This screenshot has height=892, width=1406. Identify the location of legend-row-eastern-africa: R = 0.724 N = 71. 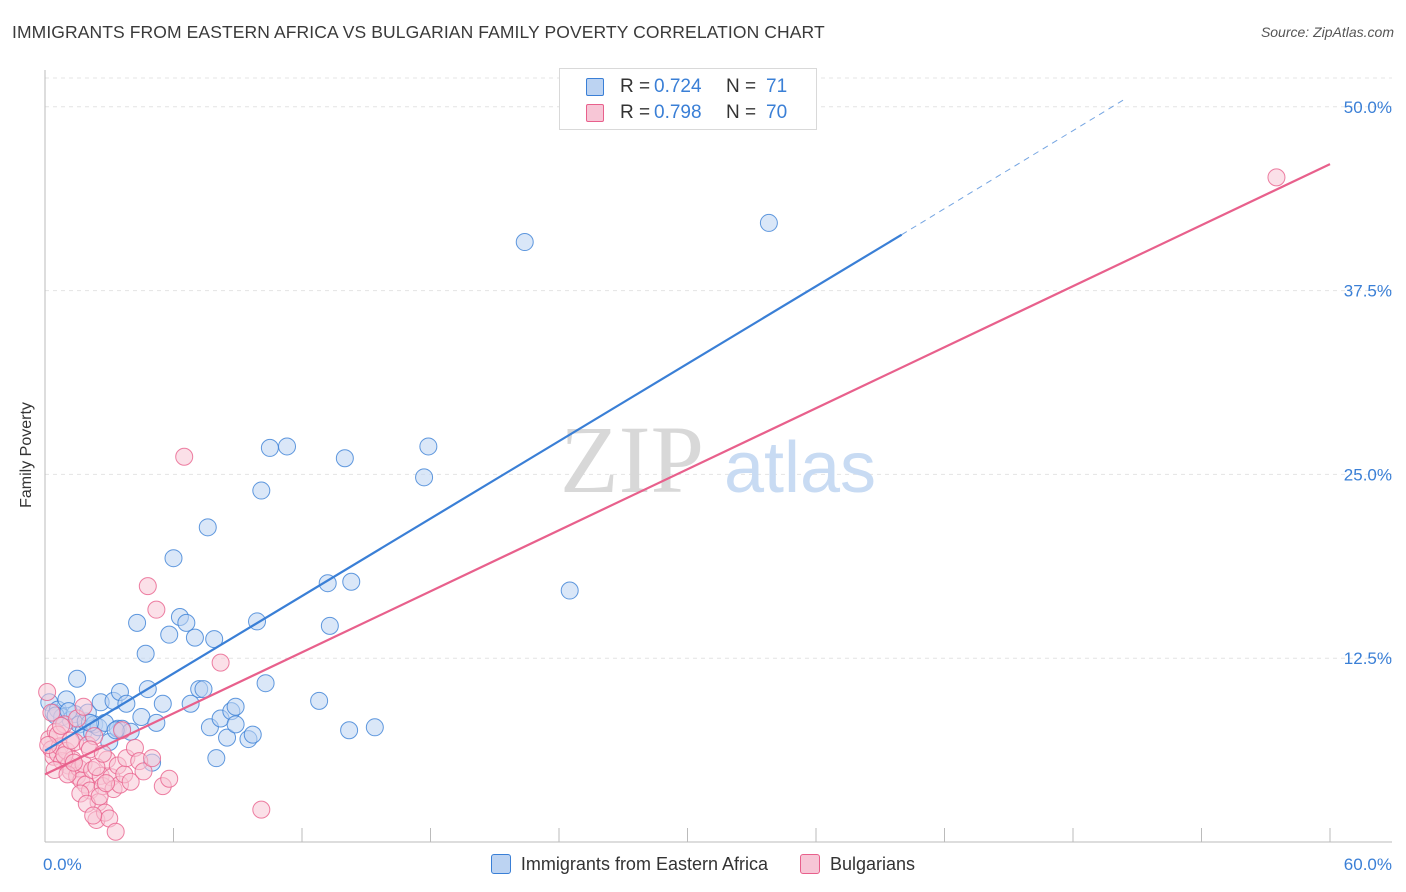
(686, 87).